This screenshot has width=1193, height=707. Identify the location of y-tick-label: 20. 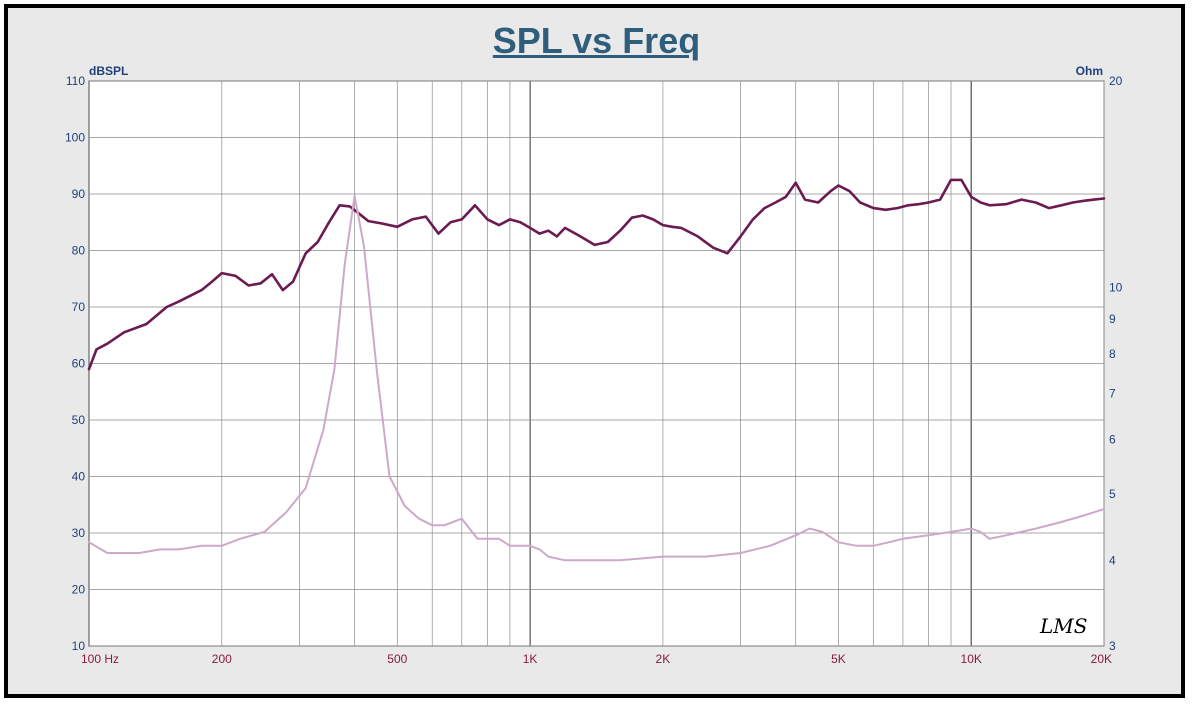
(79, 590).